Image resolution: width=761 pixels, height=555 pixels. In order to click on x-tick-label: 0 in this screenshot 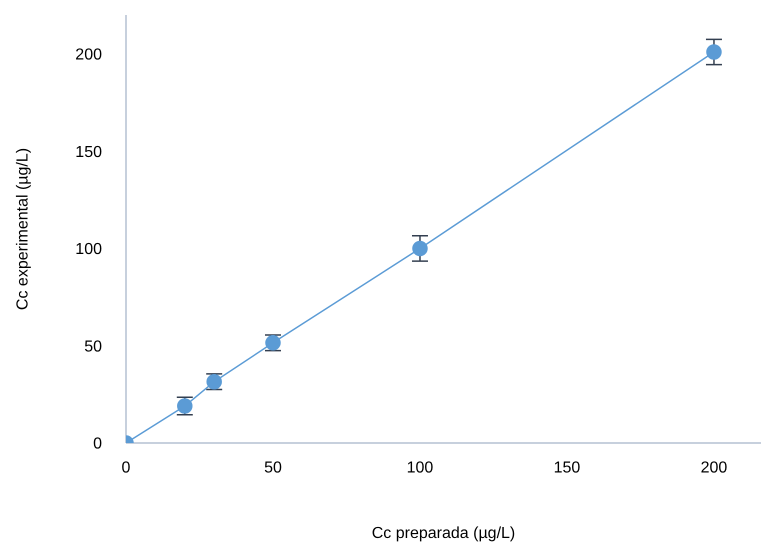, I will do `click(126, 467)`.